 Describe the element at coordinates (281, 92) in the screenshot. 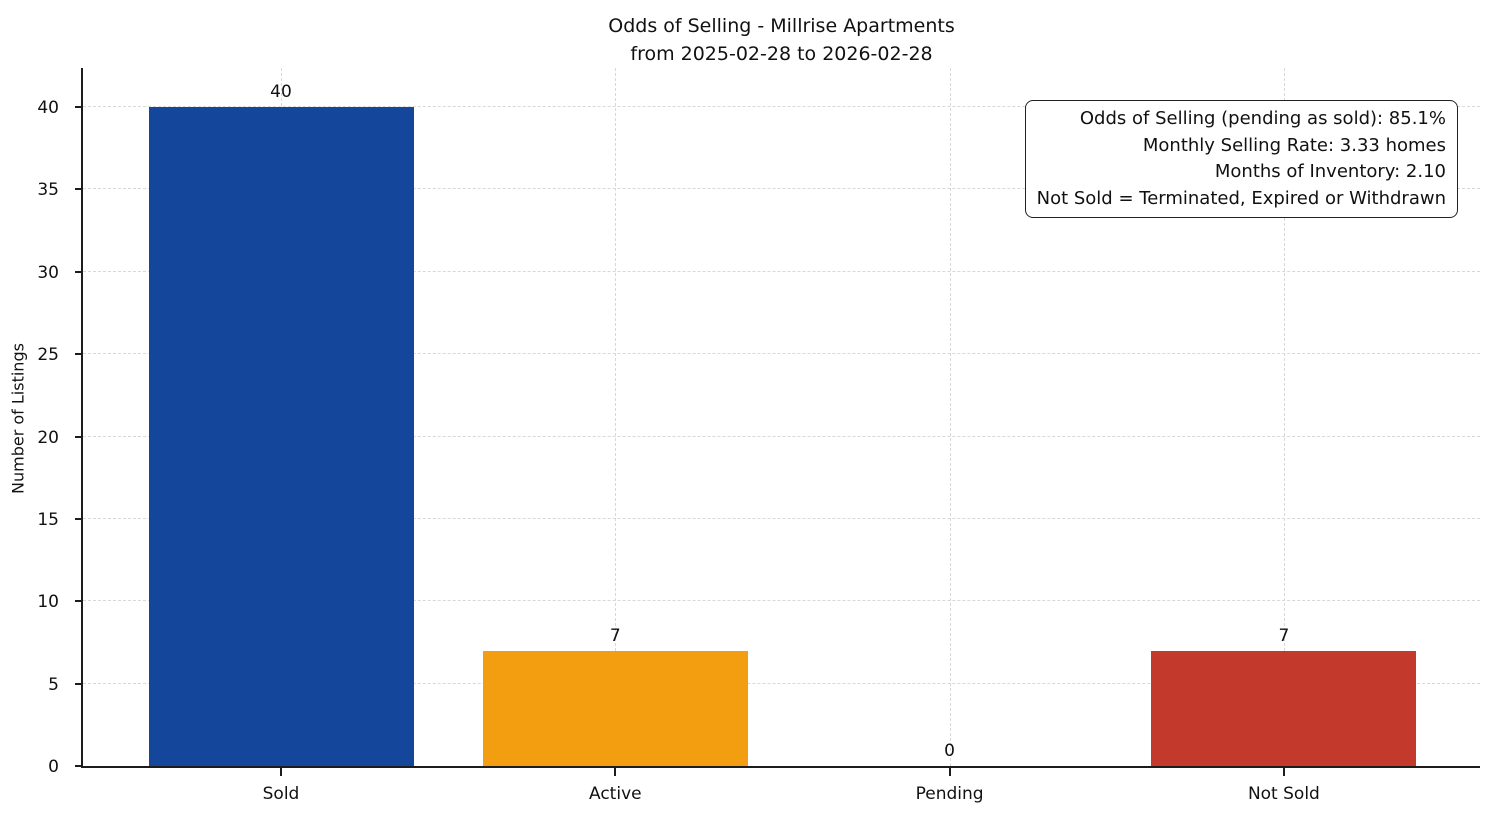

I see `bar-value-label: 40` at that location.